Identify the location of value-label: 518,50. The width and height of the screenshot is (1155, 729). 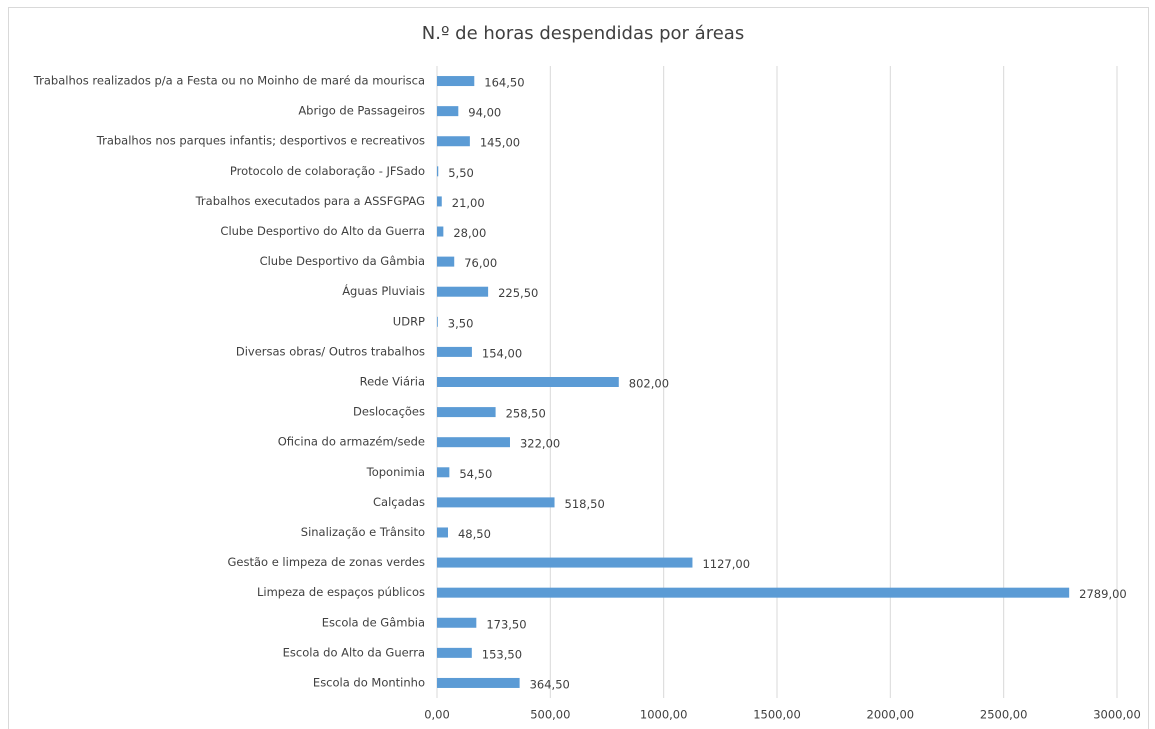
(585, 504).